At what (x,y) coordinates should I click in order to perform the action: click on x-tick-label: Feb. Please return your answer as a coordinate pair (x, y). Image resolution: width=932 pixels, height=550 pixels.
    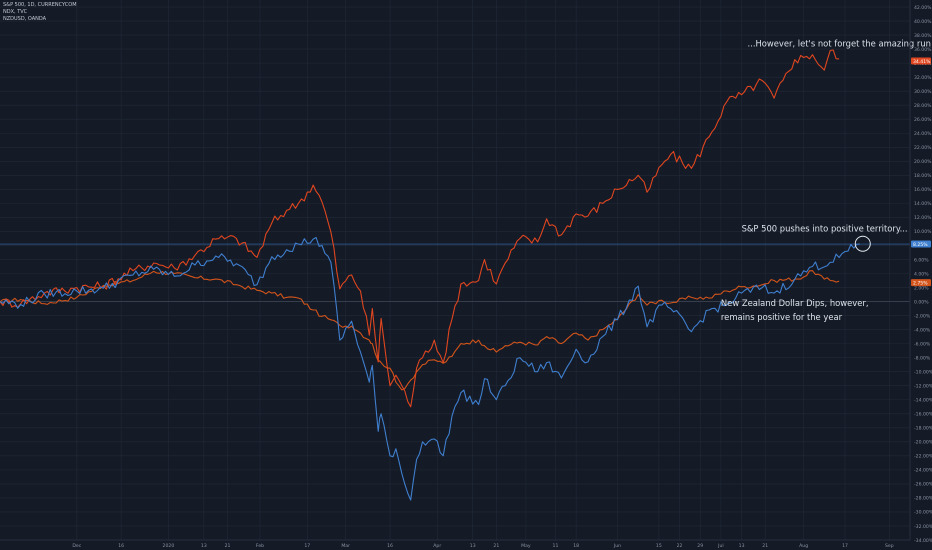
    Looking at the image, I should click on (260, 546).